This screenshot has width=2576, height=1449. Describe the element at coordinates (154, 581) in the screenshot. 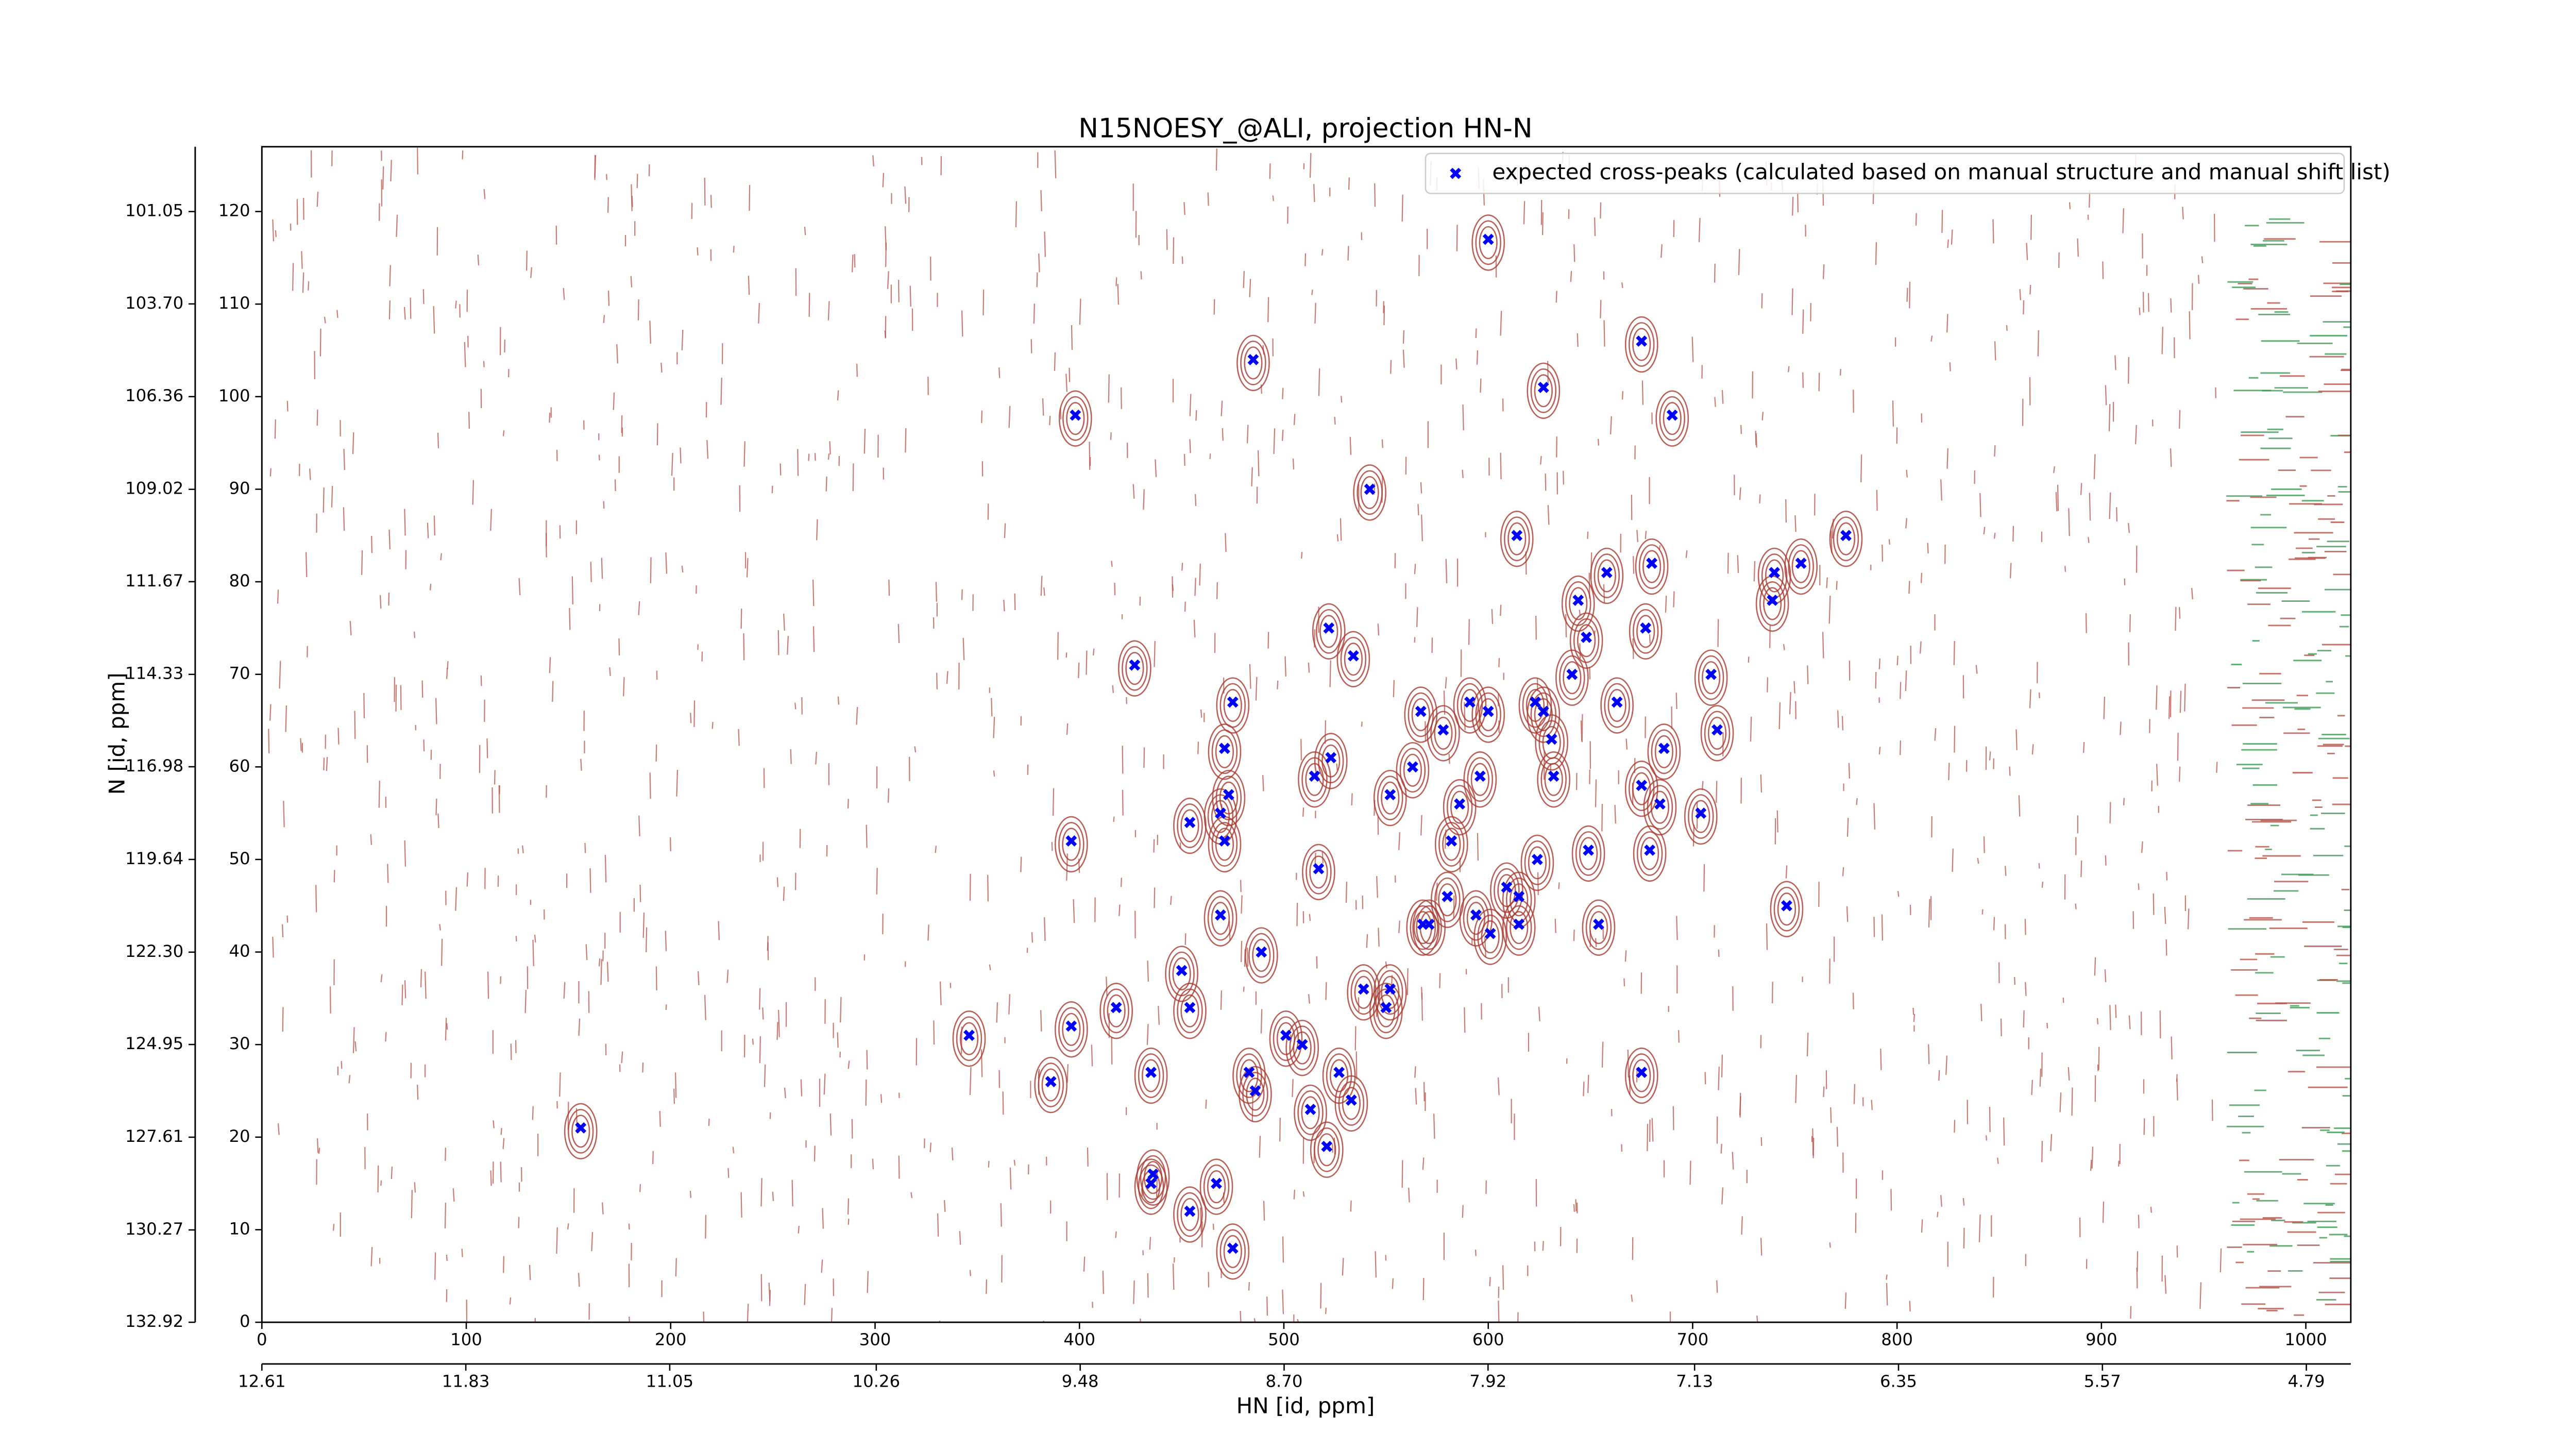

I see `y2-tick-label: 111.67` at that location.